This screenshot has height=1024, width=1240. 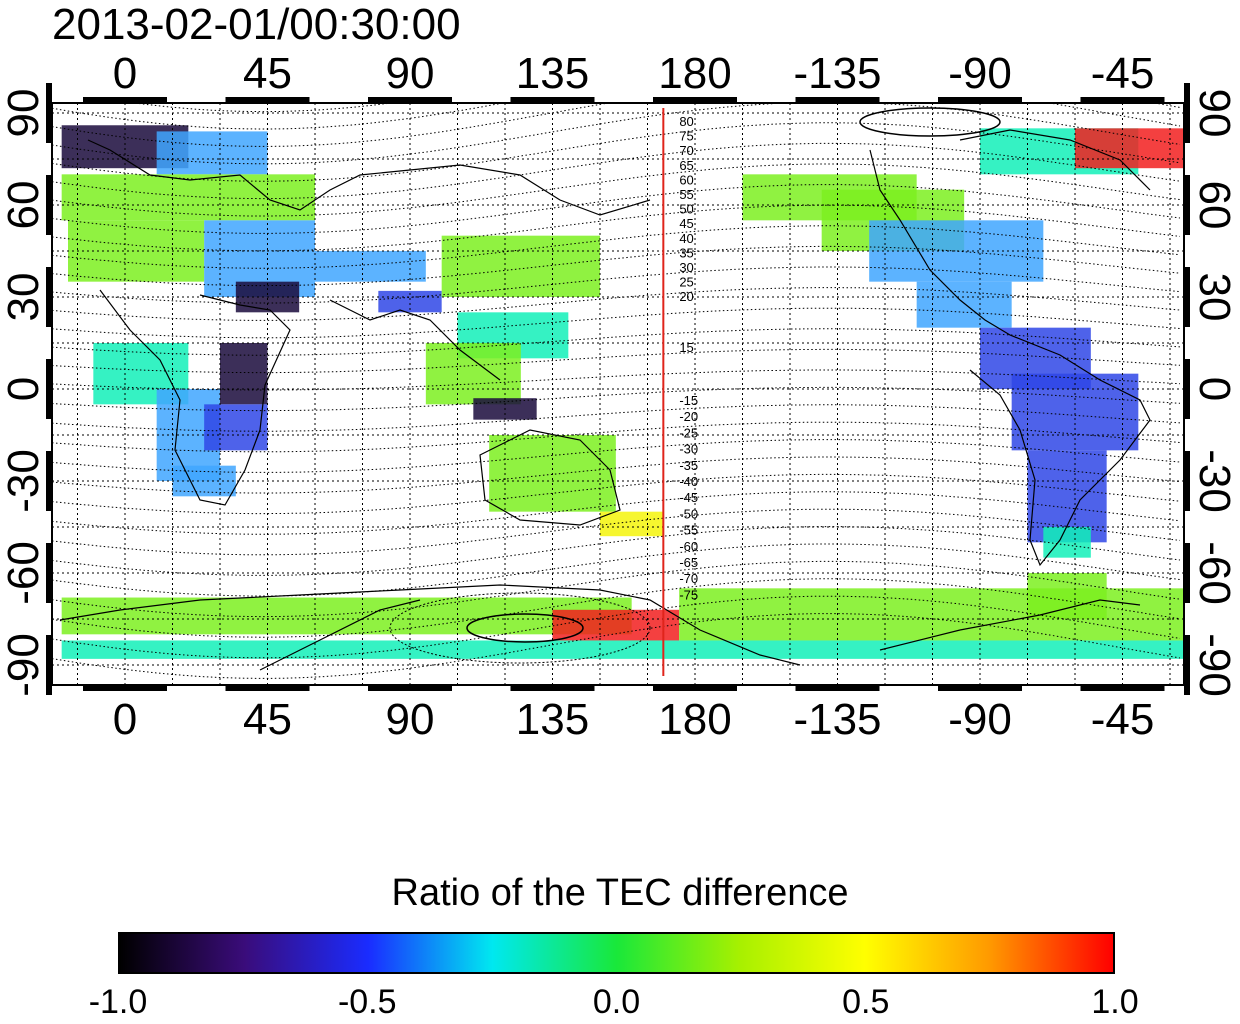 What do you see at coordinates (688, 416) in the screenshot?
I see `contour-label: -20` at bounding box center [688, 416].